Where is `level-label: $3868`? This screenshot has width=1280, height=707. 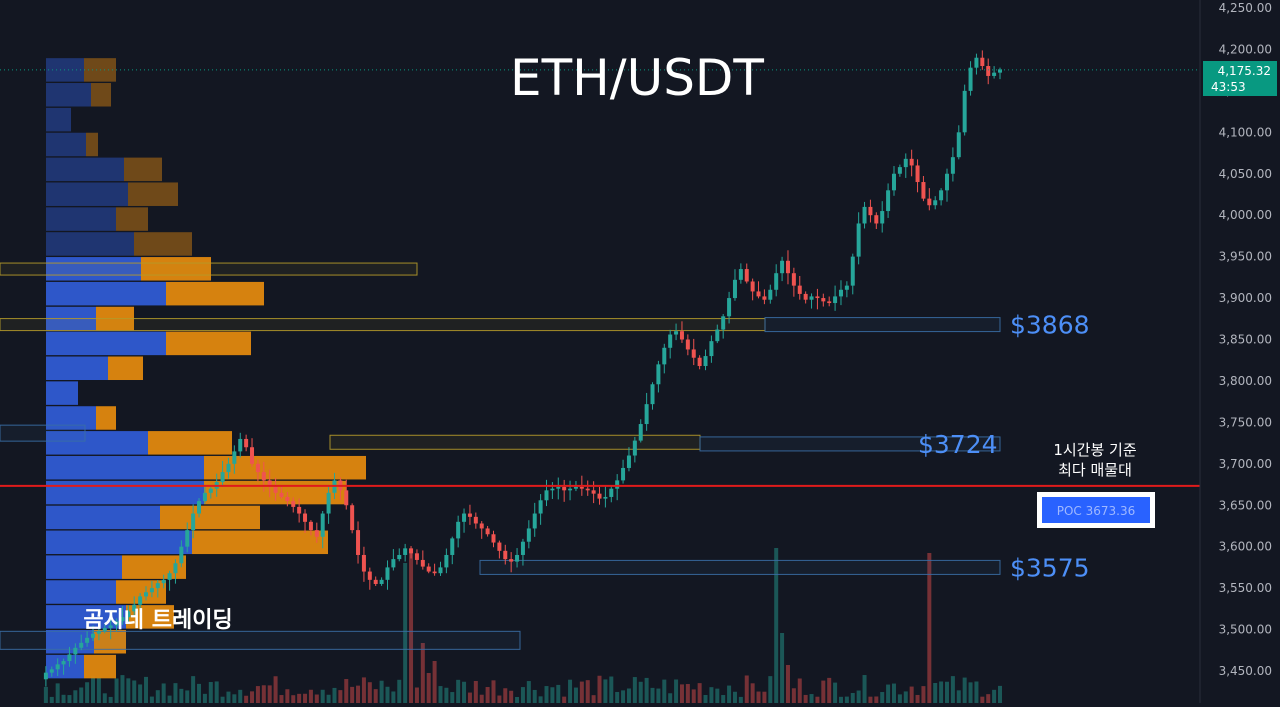
level-label: $3868 is located at coordinates (1050, 325).